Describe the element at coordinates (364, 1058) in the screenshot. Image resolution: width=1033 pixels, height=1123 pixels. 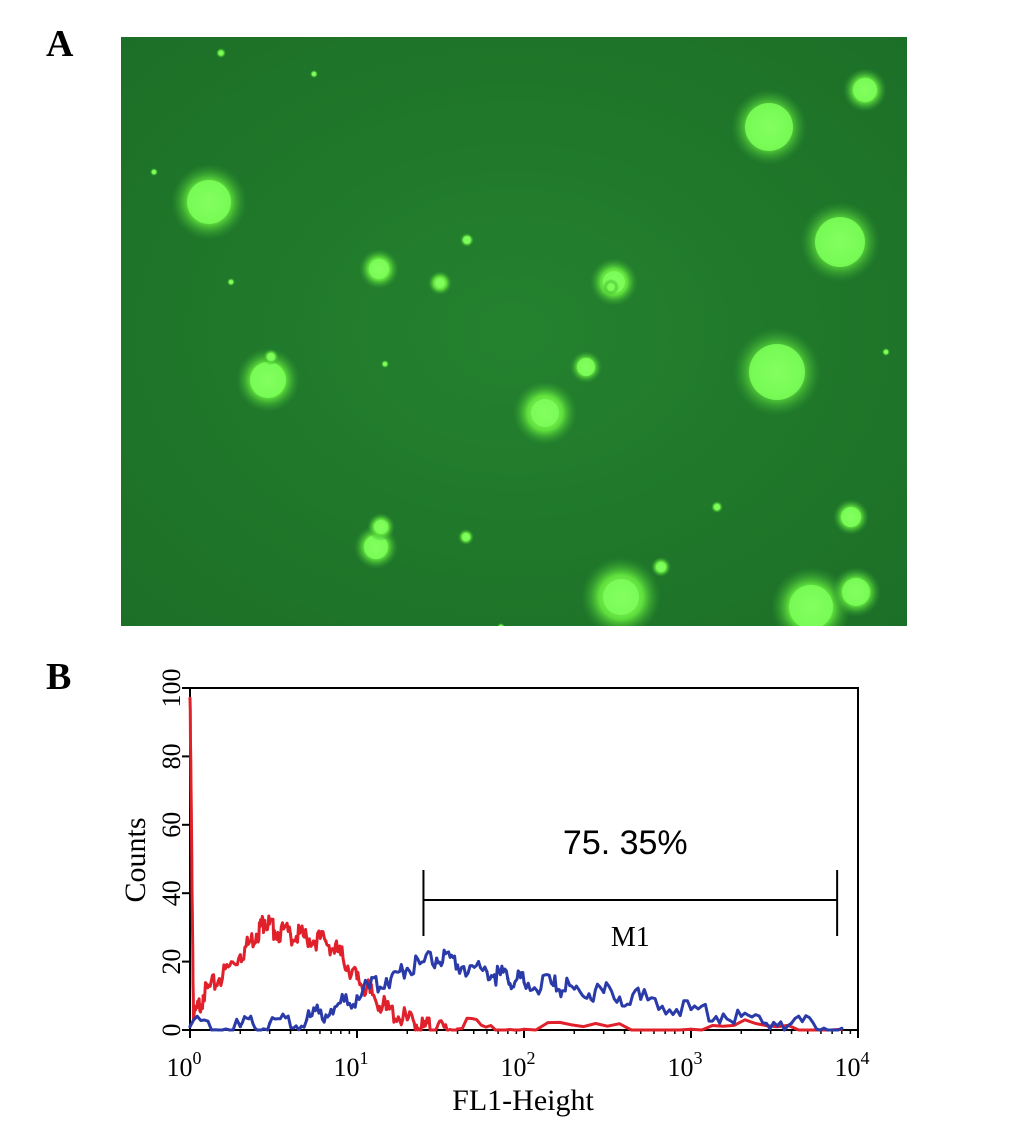
I see `x-tick-exponent: 1` at that location.